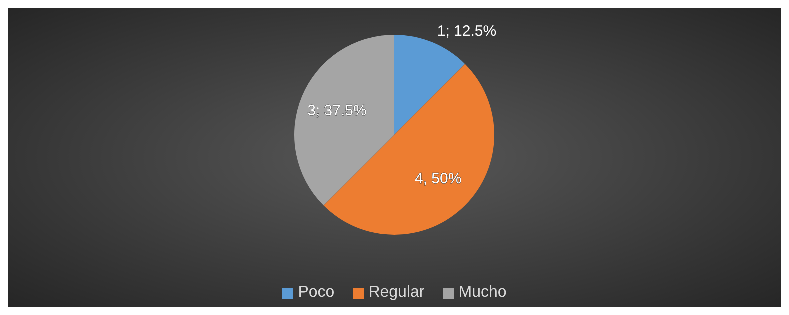 This screenshot has width=789, height=315. I want to click on legend-label: Mucho, so click(482, 293).